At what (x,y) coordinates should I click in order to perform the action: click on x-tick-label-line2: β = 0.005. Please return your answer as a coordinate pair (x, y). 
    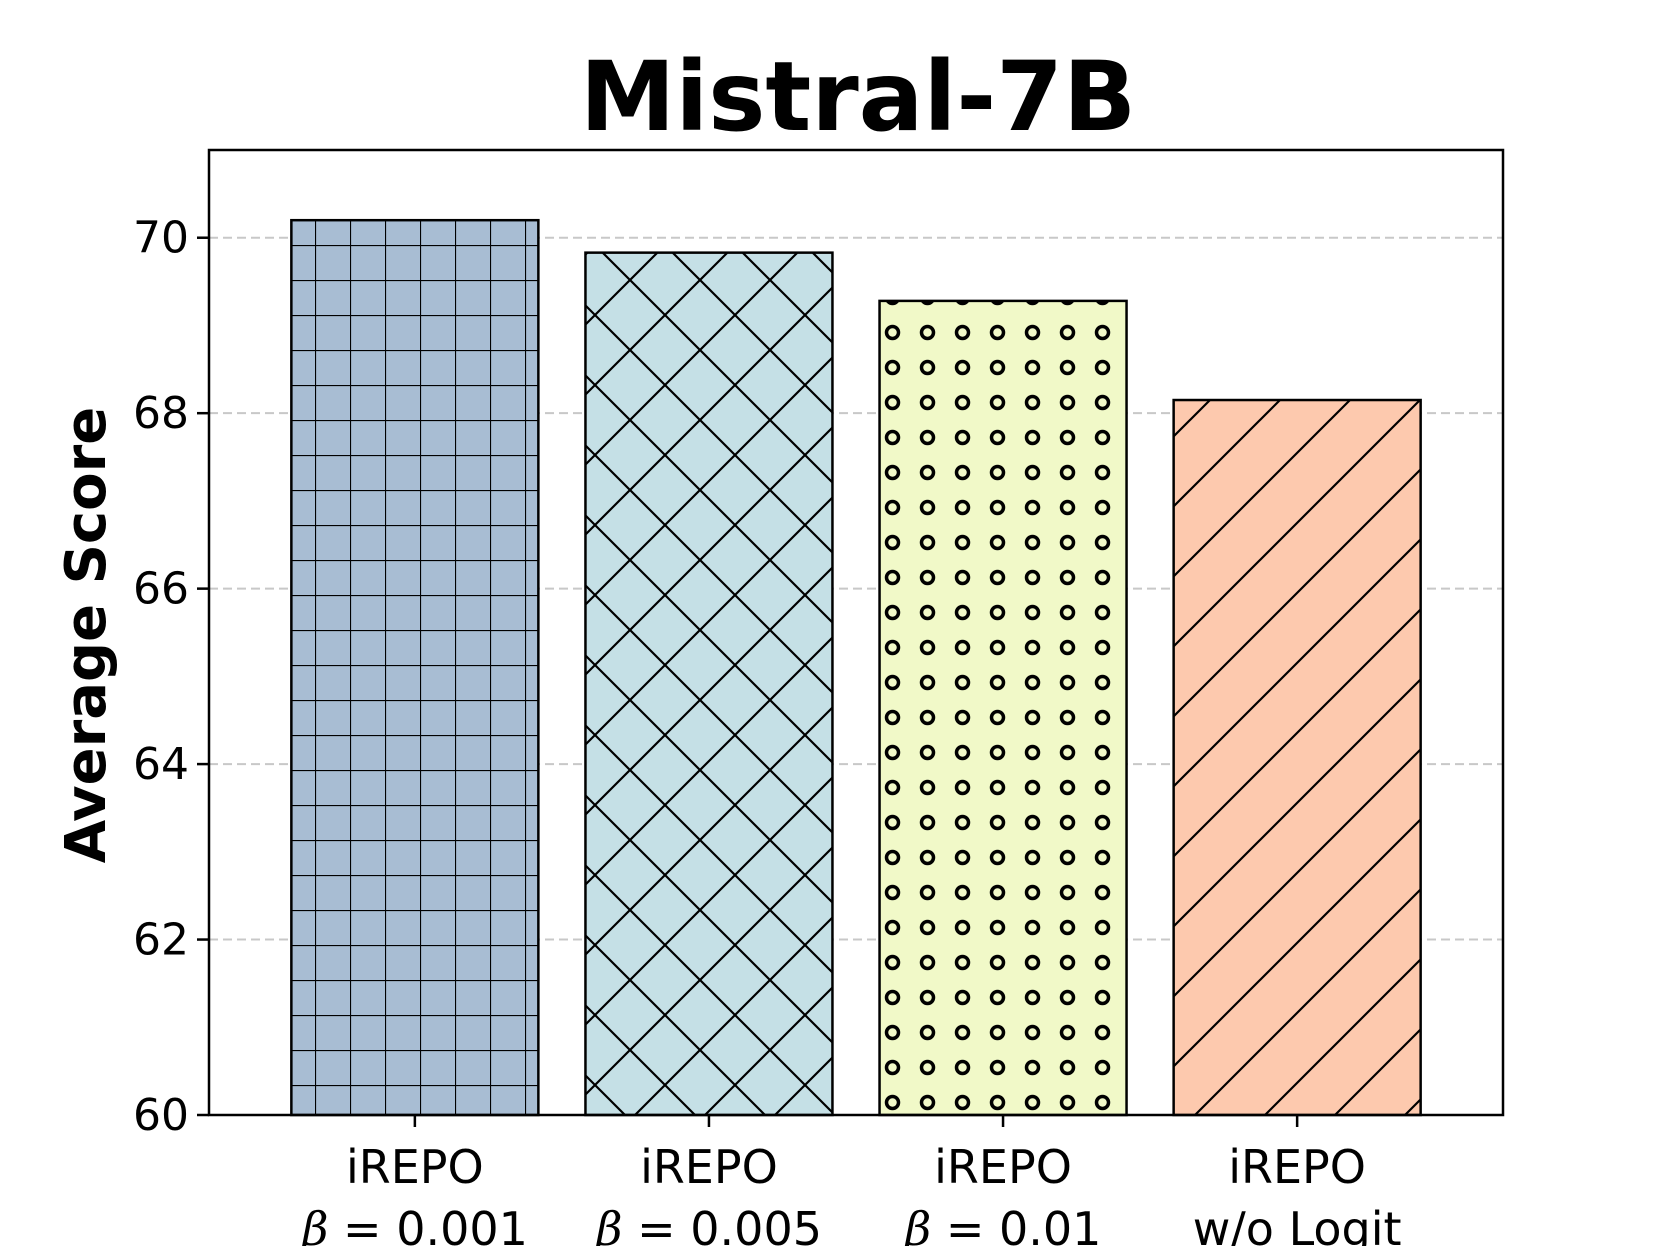
    Looking at the image, I should click on (708, 1224).